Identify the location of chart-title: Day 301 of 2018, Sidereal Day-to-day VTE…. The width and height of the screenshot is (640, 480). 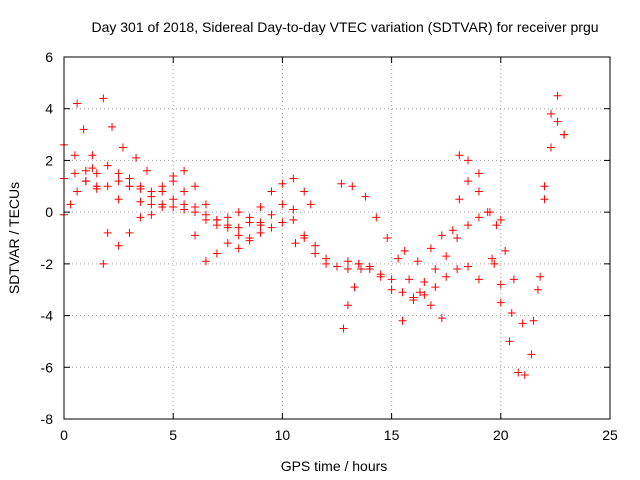
(344, 27).